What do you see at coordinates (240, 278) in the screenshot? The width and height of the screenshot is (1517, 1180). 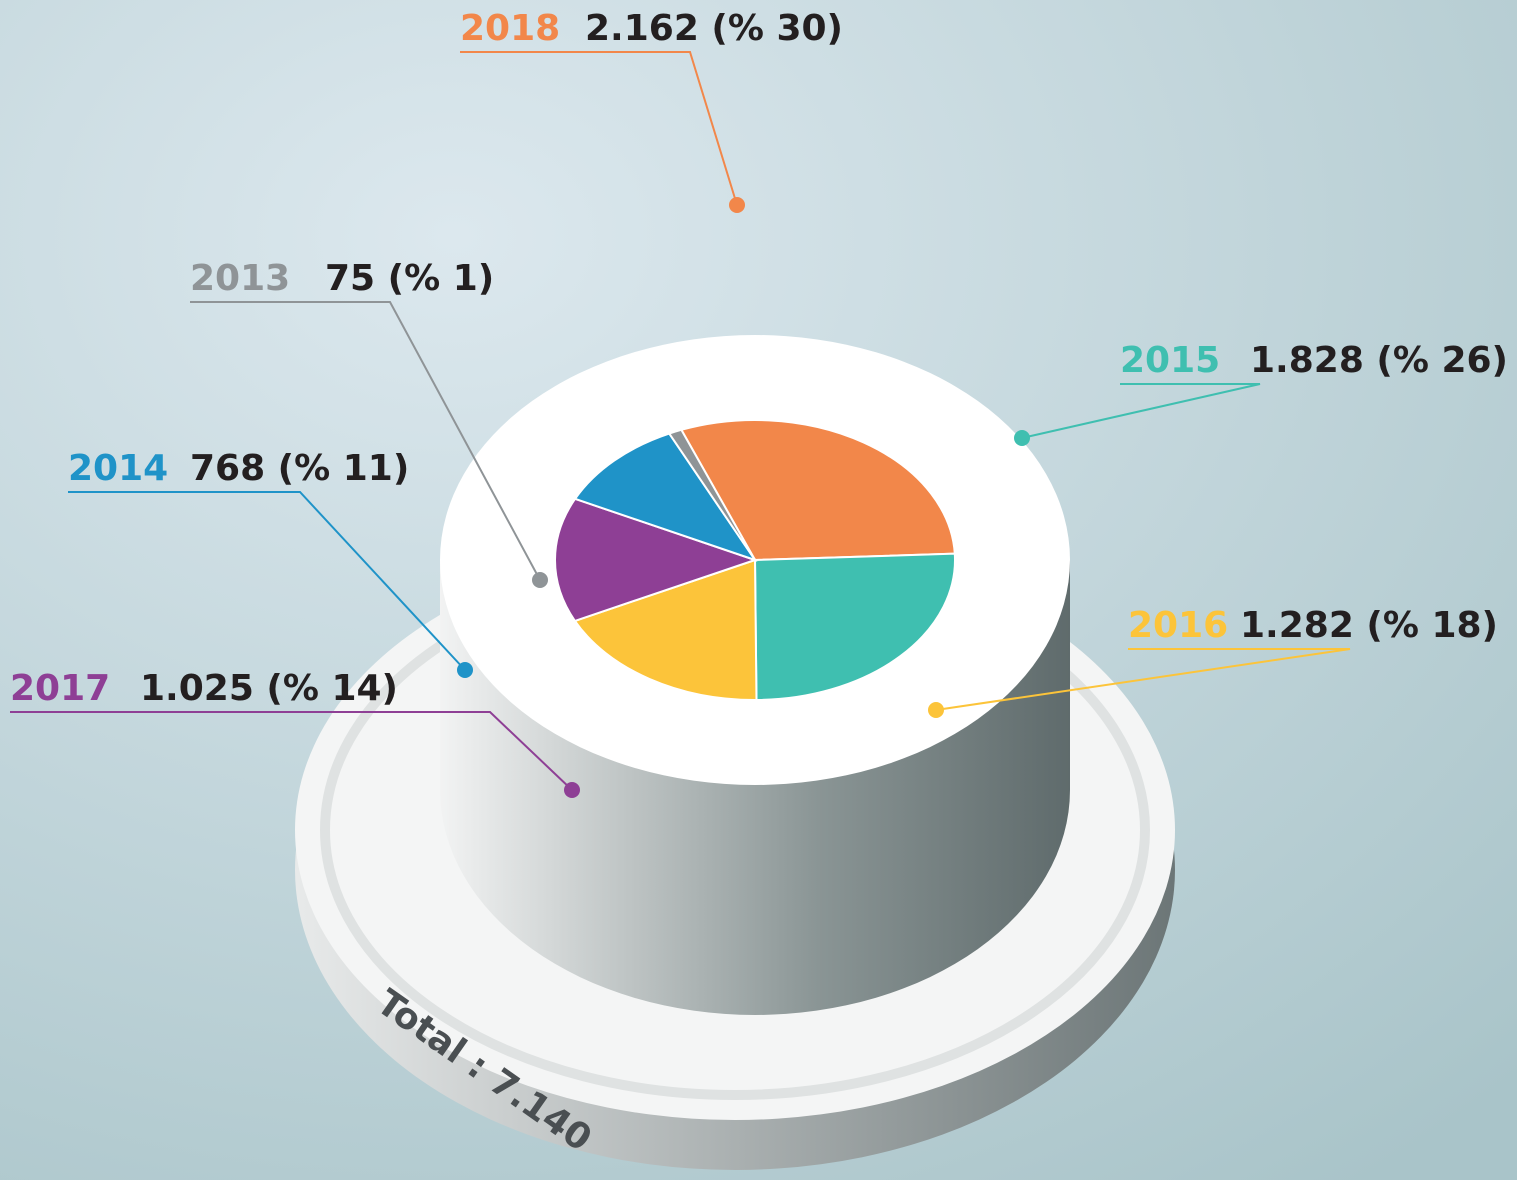 I see `year-label: 2013` at bounding box center [240, 278].